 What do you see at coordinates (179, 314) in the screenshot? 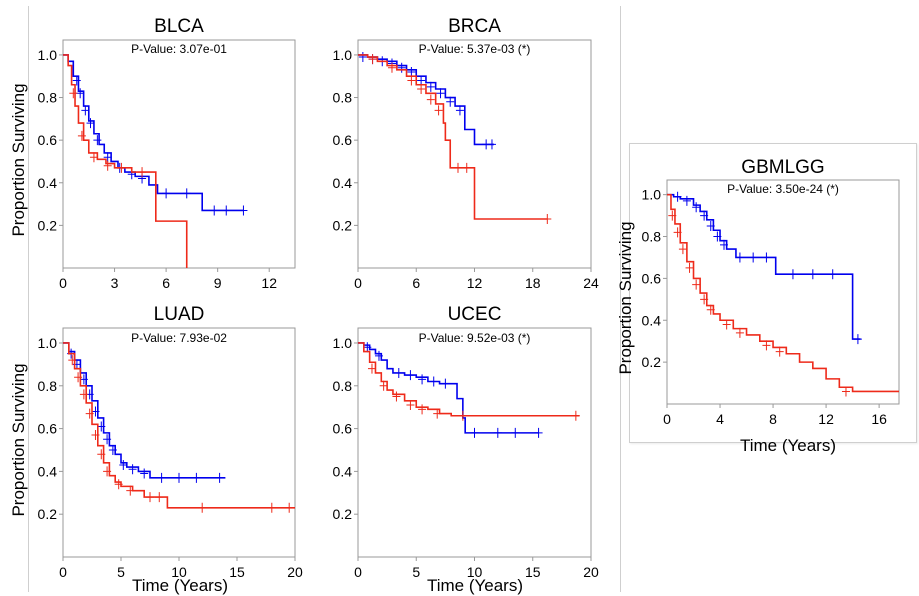
I see `luad-title: LUAD` at bounding box center [179, 314].